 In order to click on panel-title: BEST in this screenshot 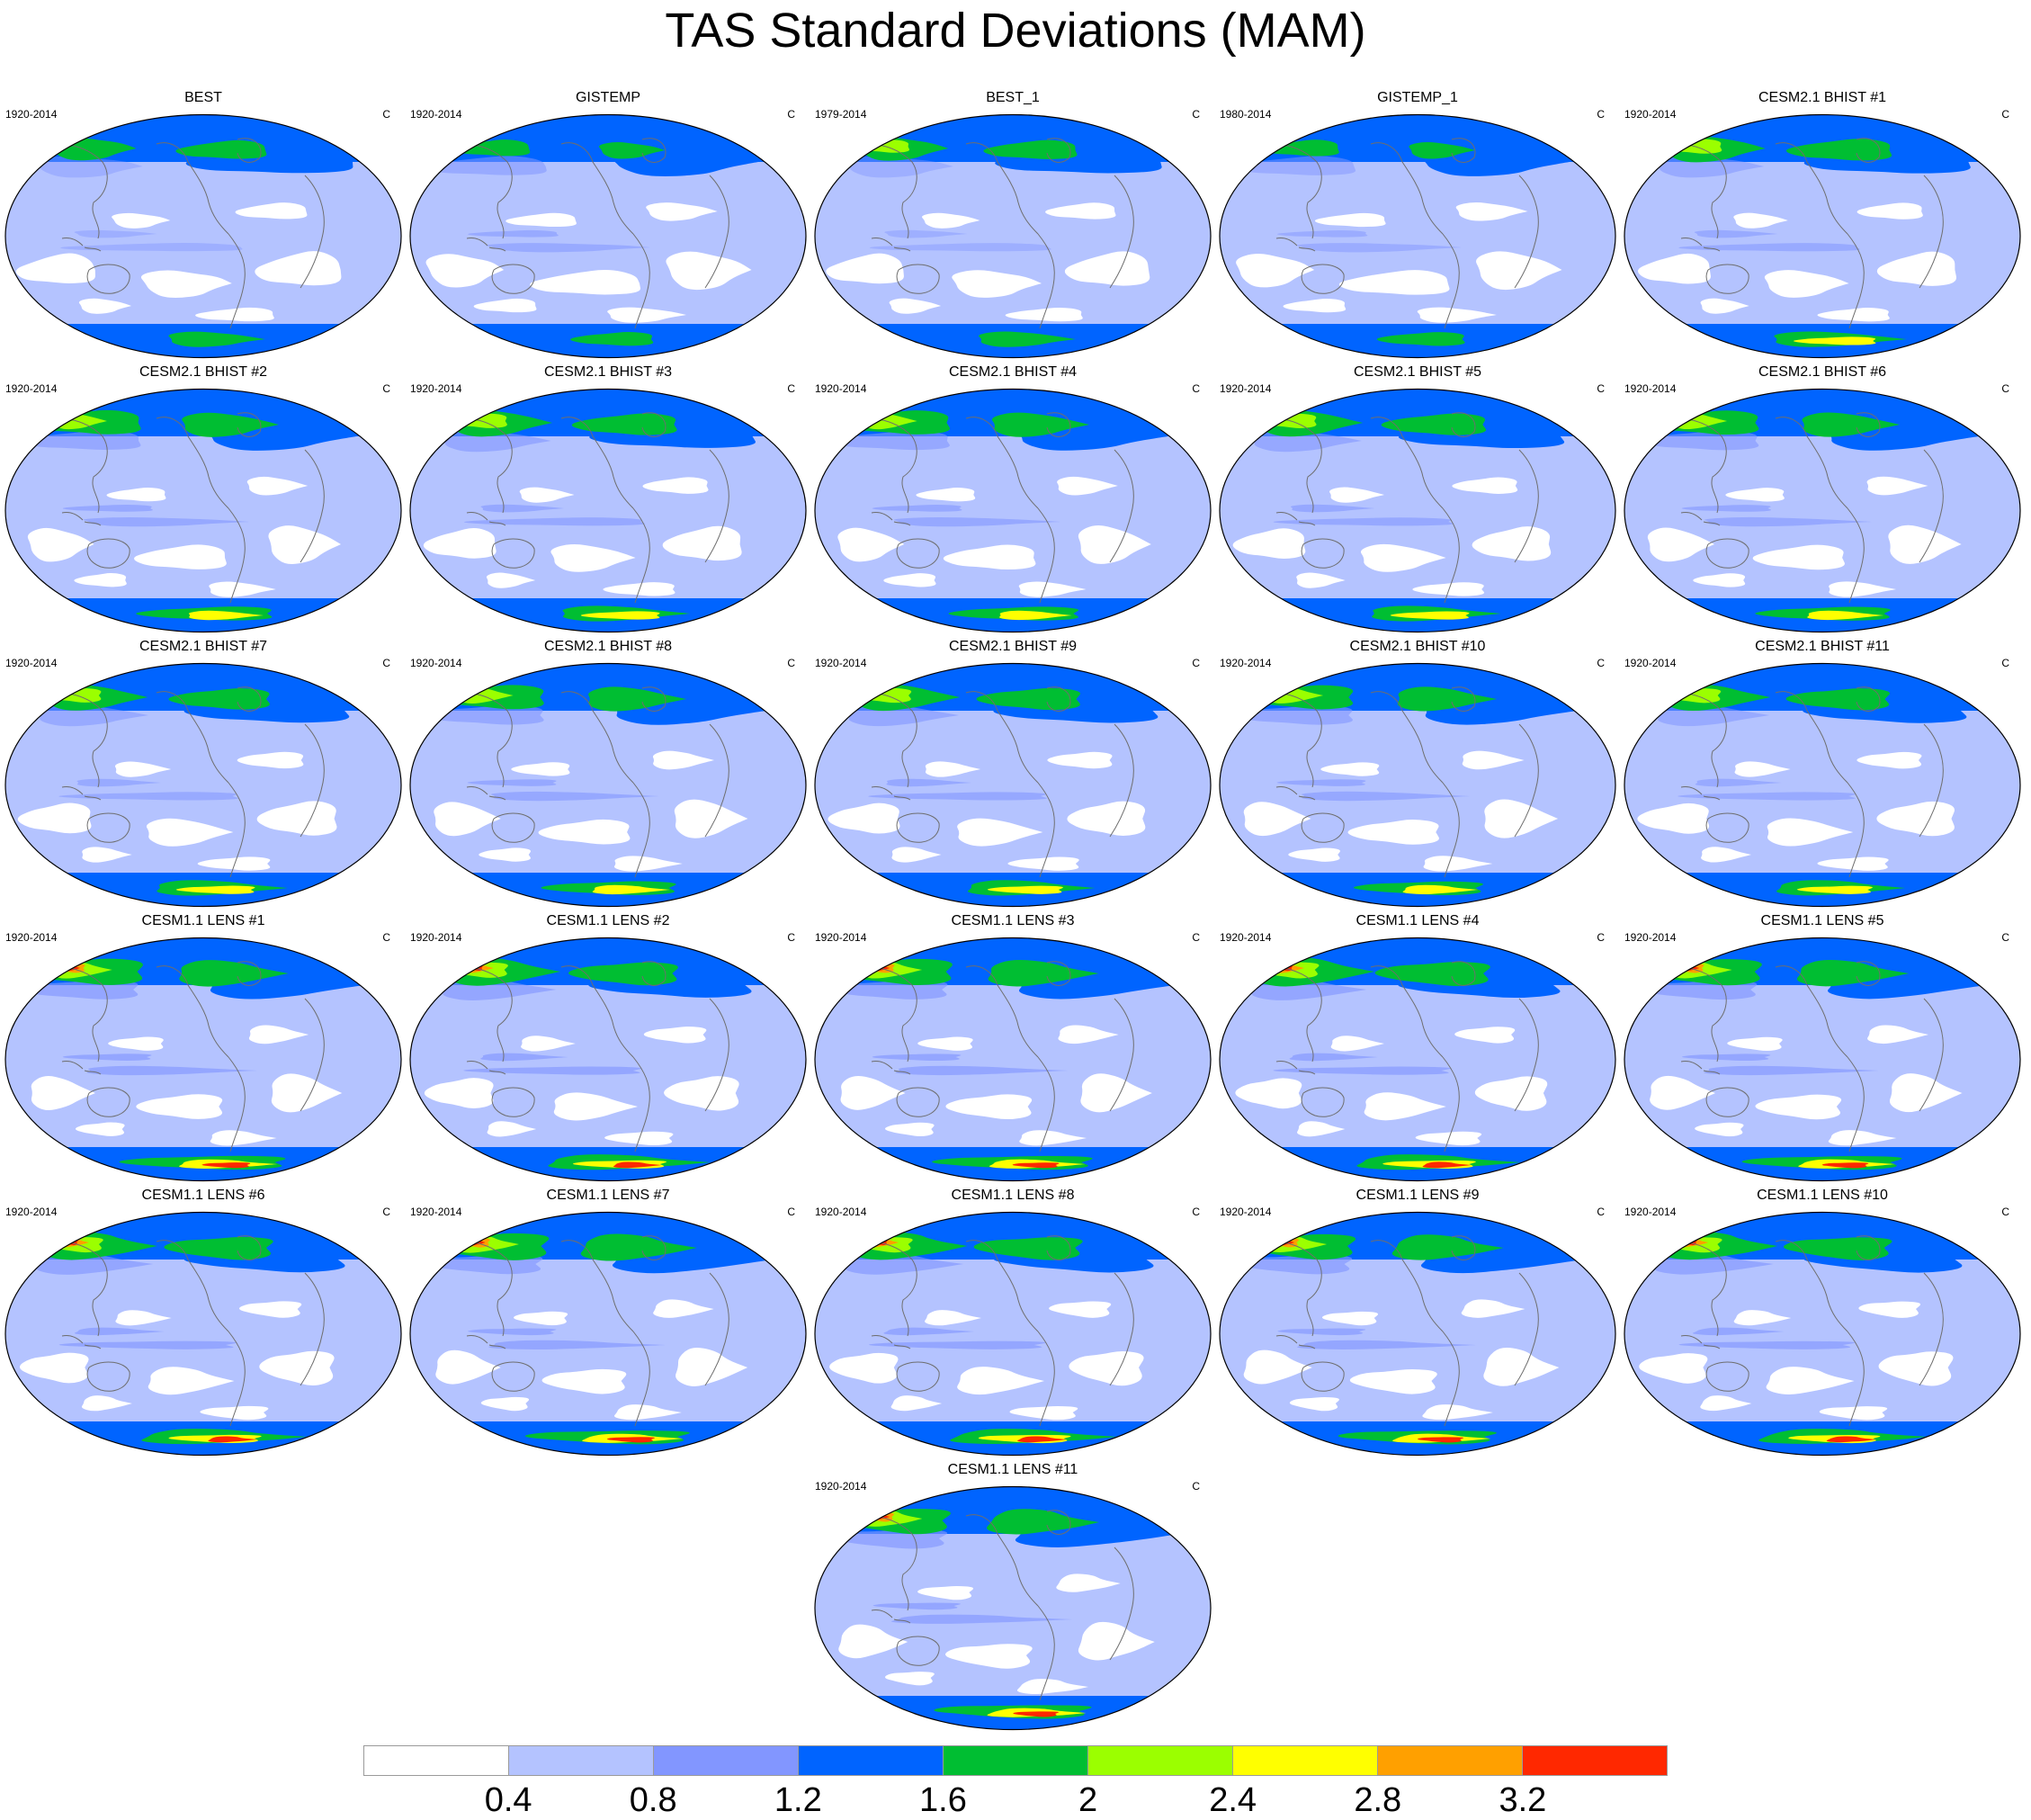, I will do `click(203, 97)`.